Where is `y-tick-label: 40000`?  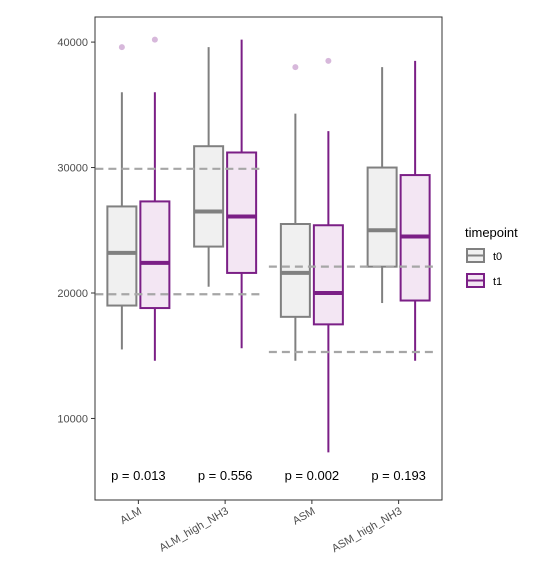 y-tick-label: 40000 is located at coordinates (72, 43).